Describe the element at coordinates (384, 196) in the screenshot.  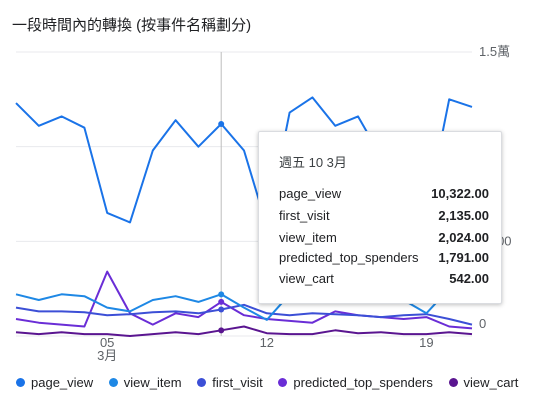
I see `tooltip-row: page_view 10,322.00` at that location.